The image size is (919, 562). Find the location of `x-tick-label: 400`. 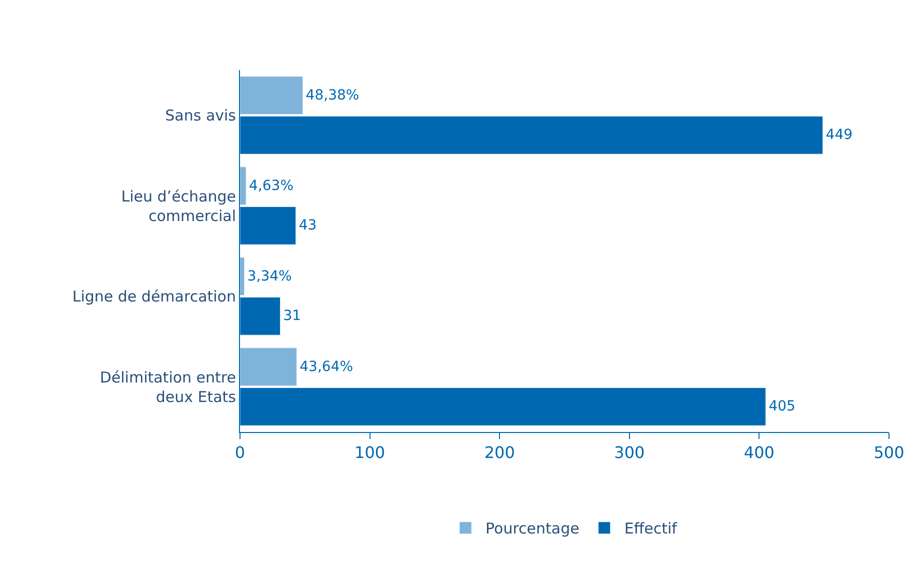

x-tick-label: 400 is located at coordinates (759, 452).